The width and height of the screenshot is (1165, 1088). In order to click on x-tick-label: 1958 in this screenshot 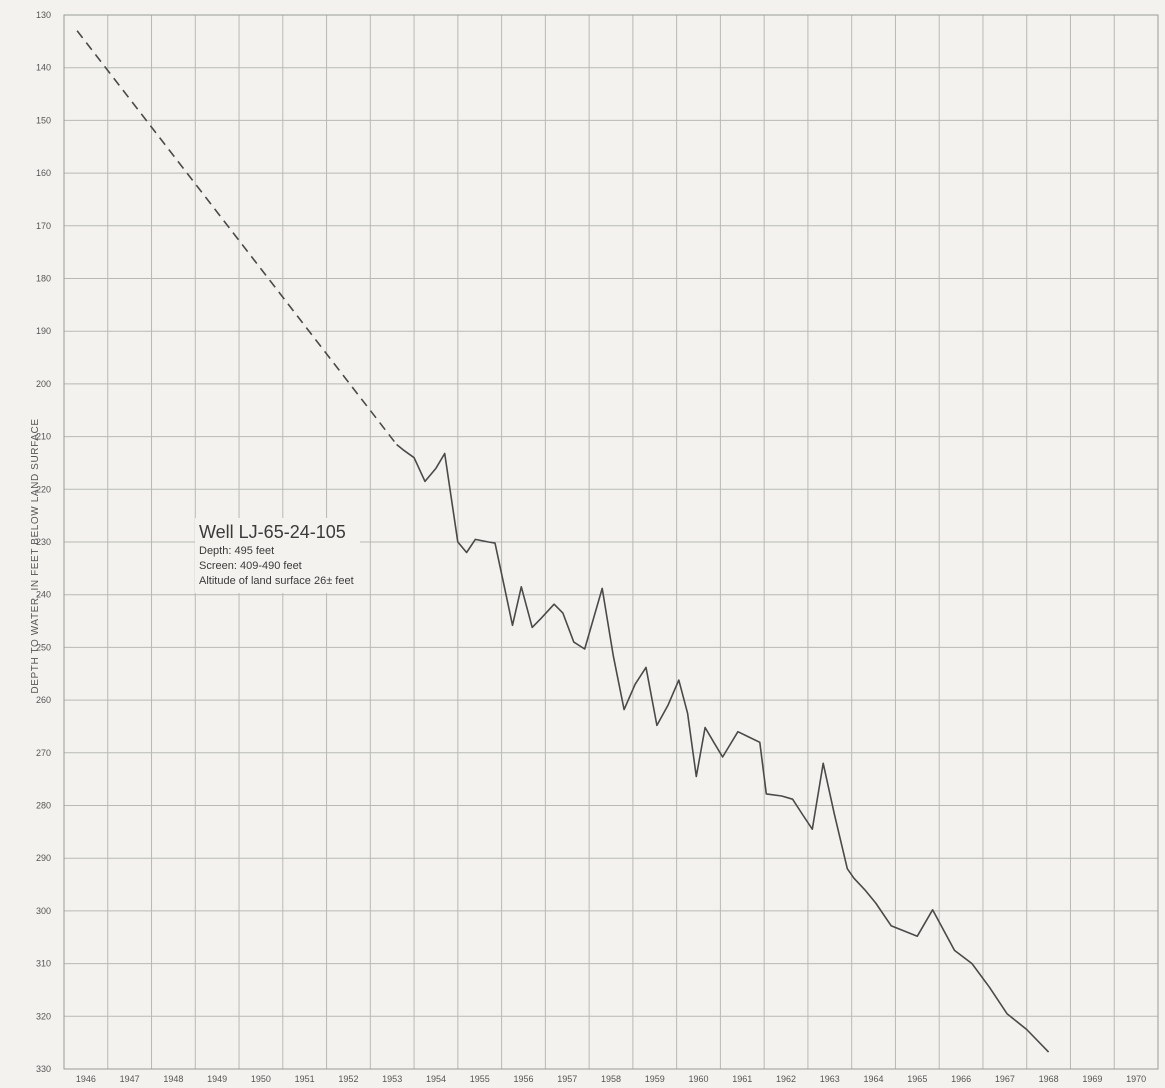, I will do `click(611, 1079)`.